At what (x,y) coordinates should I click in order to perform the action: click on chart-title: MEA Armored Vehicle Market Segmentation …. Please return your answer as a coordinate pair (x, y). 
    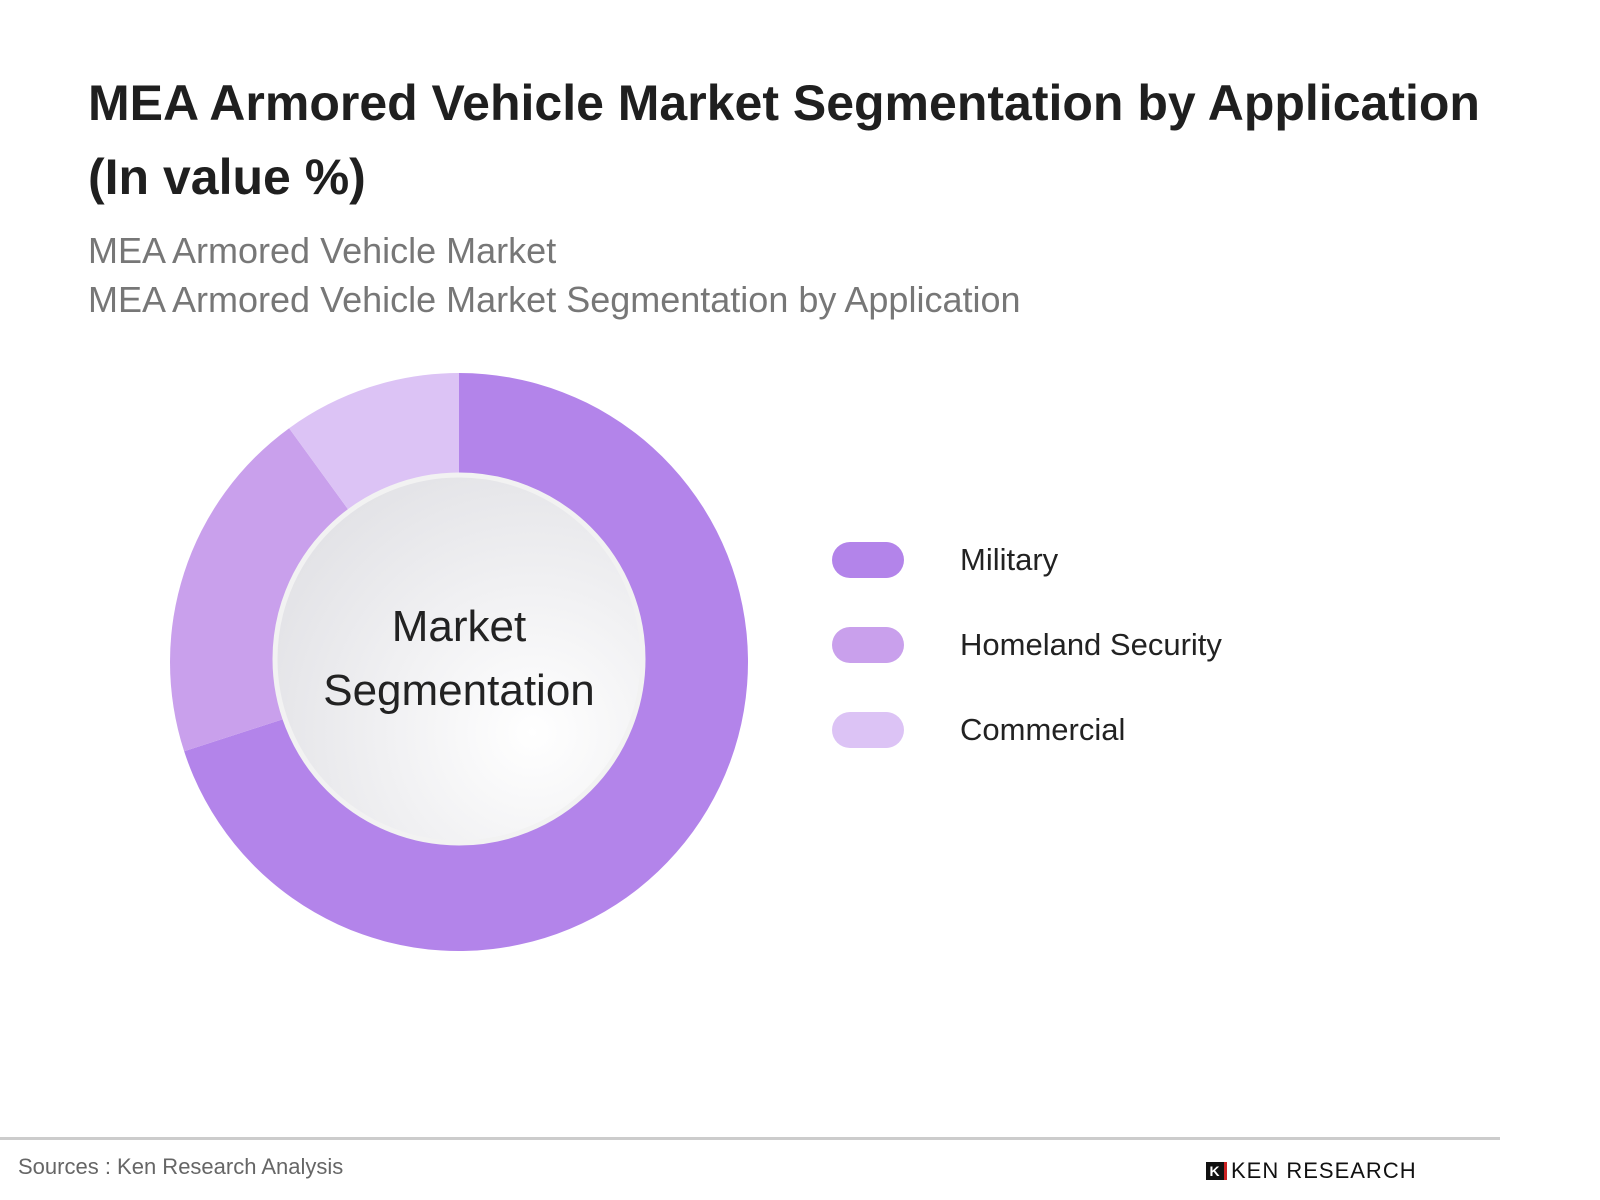
    Looking at the image, I should click on (784, 140).